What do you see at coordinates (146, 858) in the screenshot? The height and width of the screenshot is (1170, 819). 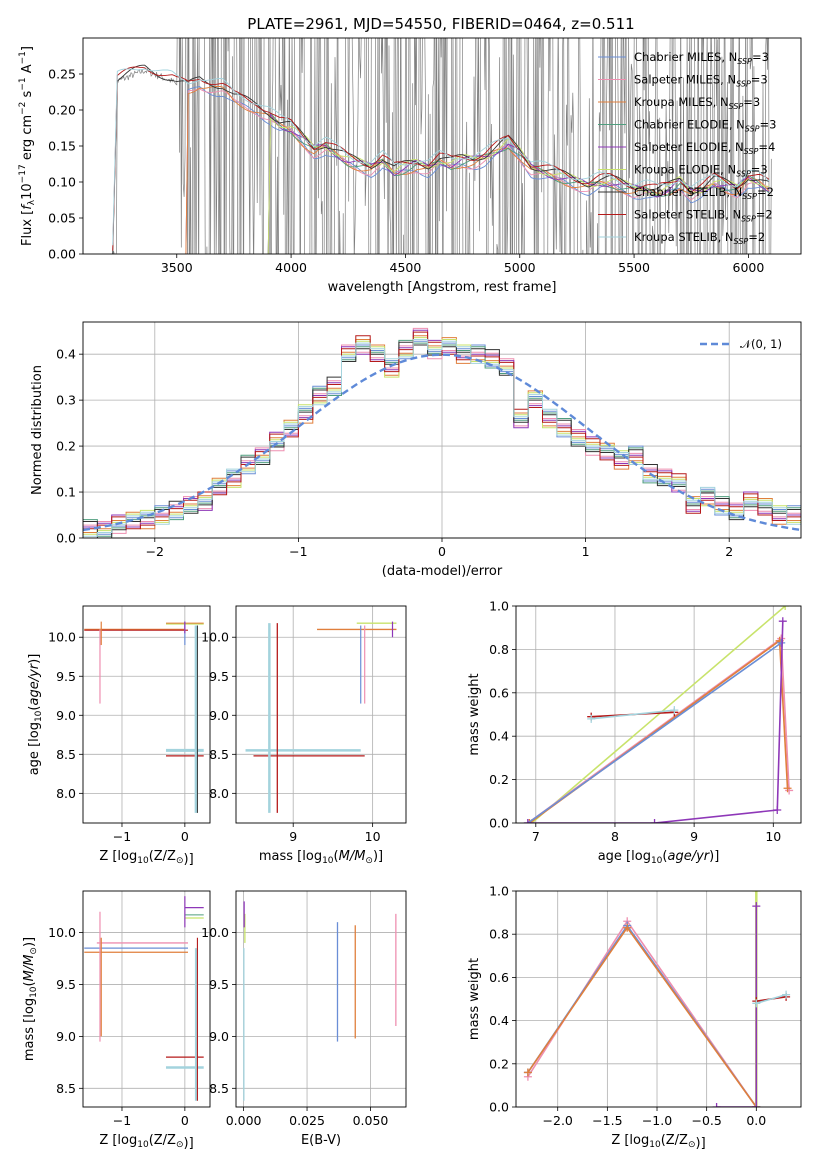 I see `age-vs-z-x-axis-label: Z [log10(Z/Z⊙)]` at bounding box center [146, 858].